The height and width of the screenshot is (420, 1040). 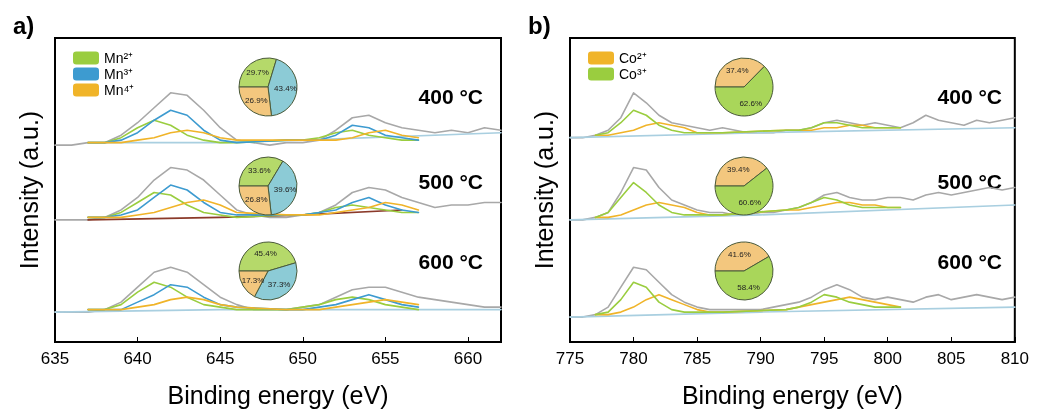 What do you see at coordinates (265, 254) in the screenshot?
I see `data-label: 45.4%` at bounding box center [265, 254].